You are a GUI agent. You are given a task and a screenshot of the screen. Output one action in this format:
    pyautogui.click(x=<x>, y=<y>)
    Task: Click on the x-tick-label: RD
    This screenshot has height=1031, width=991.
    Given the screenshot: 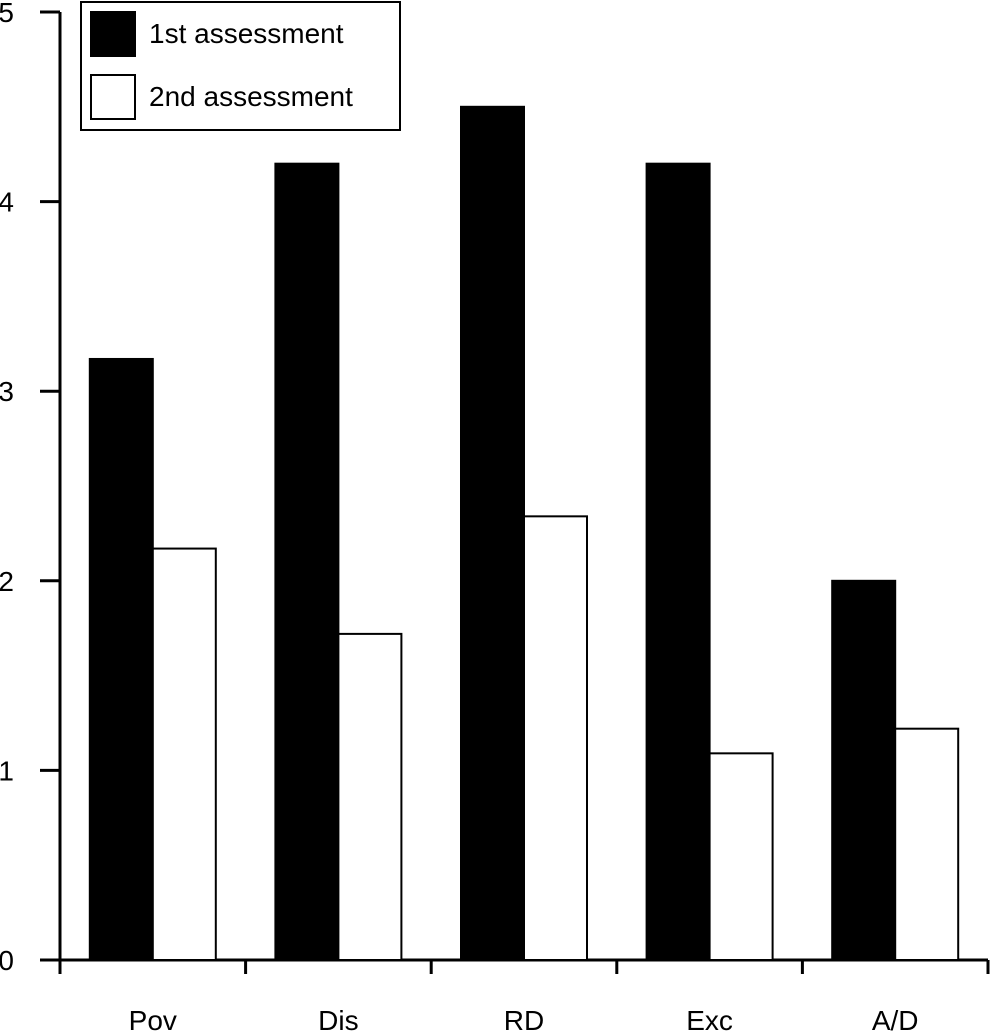 What is the action you would take?
    pyautogui.click(x=524, y=1018)
    